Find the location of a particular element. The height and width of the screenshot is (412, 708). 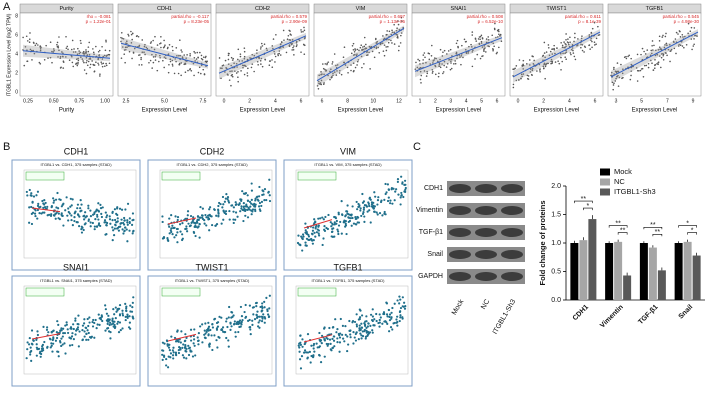

y-tick-label: 1.5 is located at coordinates (556, 214).